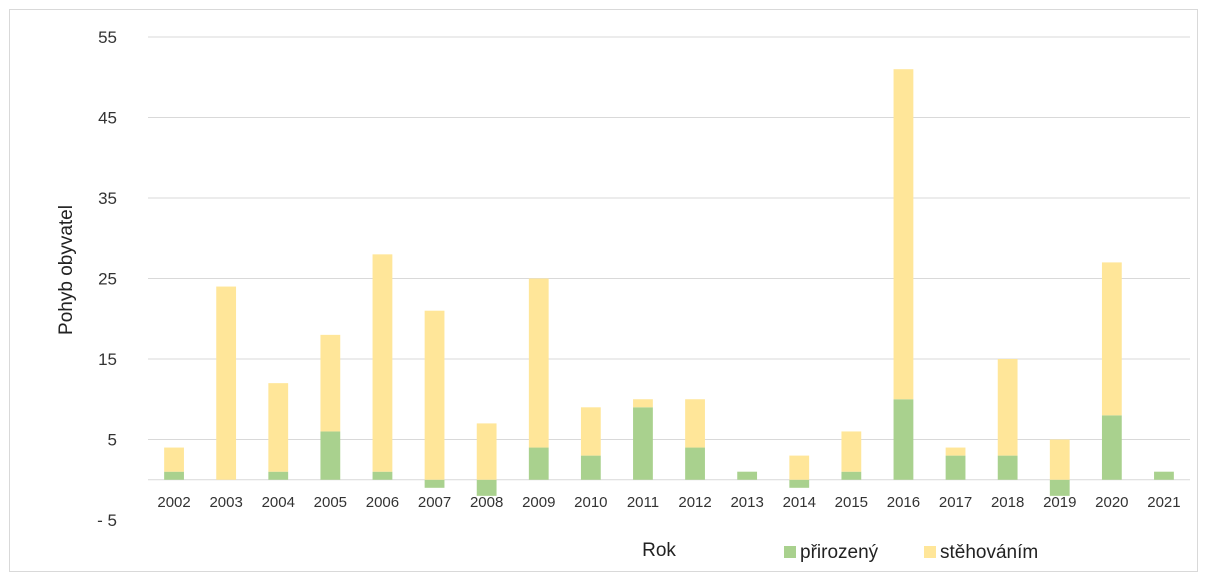 The height and width of the screenshot is (581, 1208). Describe the element at coordinates (590, 467) in the screenshot. I see `bar-prirozeny-2010` at that location.